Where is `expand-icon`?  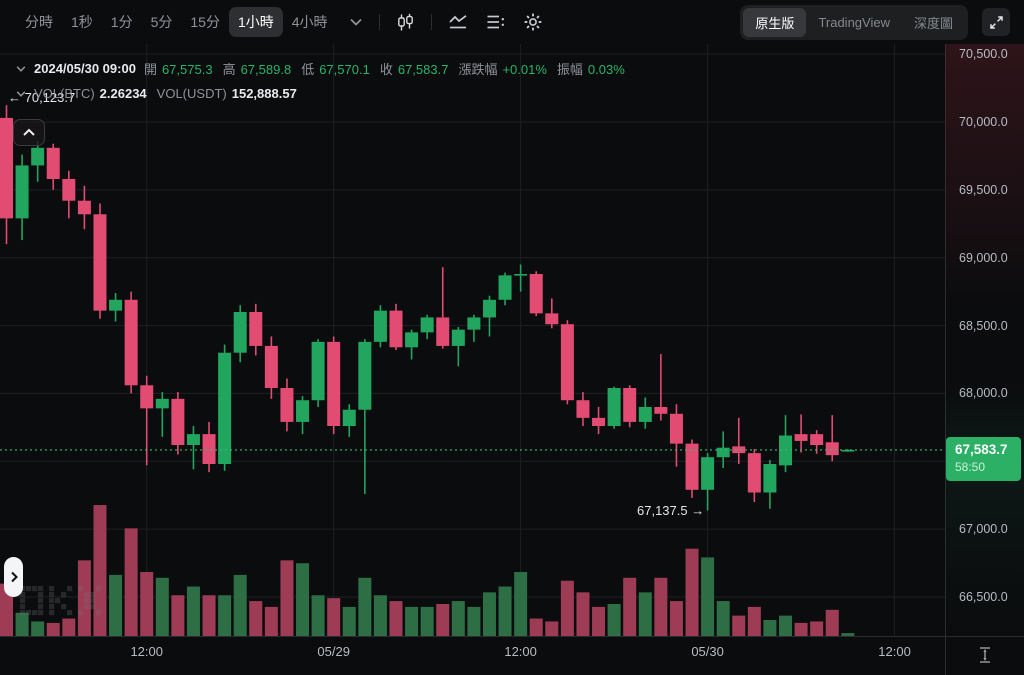 expand-icon is located at coordinates (996, 22).